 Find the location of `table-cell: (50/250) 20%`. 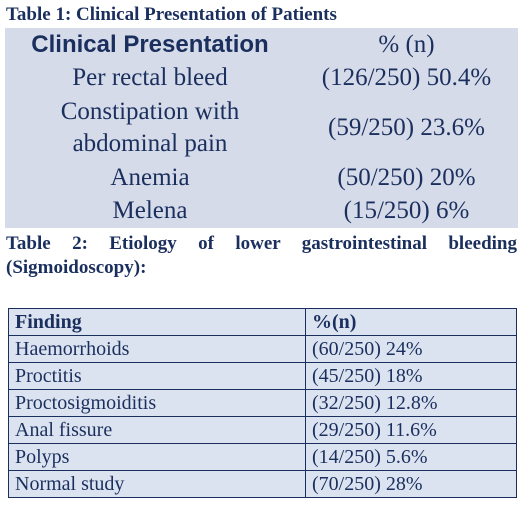

table-cell: (50/250) 20% is located at coordinates (406, 177).